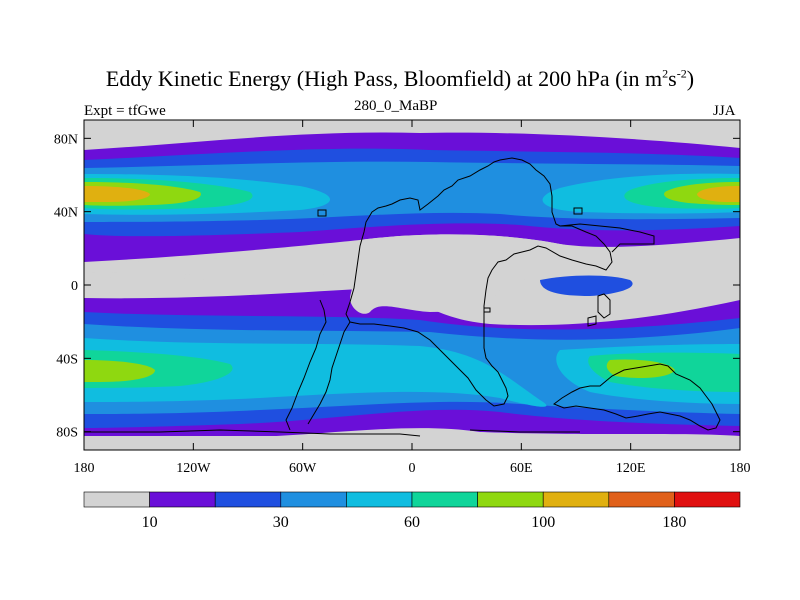 Image resolution: width=800 pixels, height=600 pixels. Describe the element at coordinates (67, 433) in the screenshot. I see `lat-tick-label: 80S` at that location.